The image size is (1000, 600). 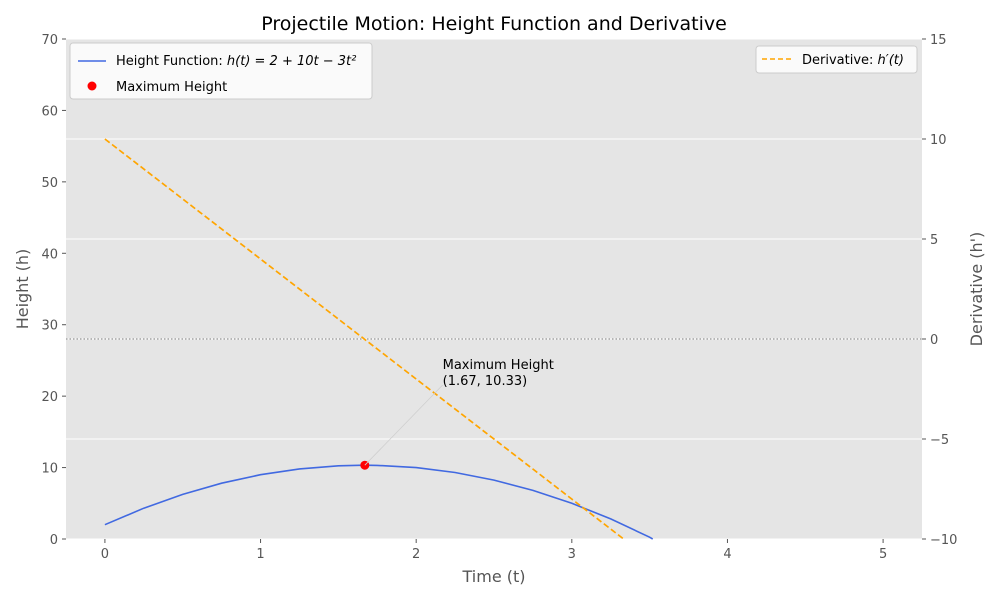 I want to click on annotation-text-0: Maximum Height (1.67, 10.33), so click(x=498, y=373).